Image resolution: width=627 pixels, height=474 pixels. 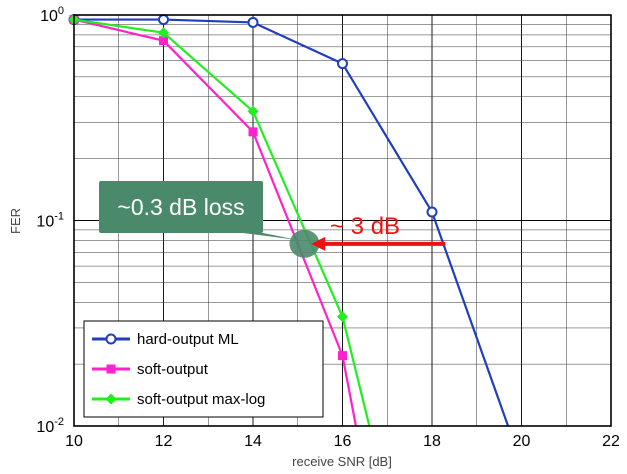 I want to click on annotation-arrow-head, so click(x=318, y=243).